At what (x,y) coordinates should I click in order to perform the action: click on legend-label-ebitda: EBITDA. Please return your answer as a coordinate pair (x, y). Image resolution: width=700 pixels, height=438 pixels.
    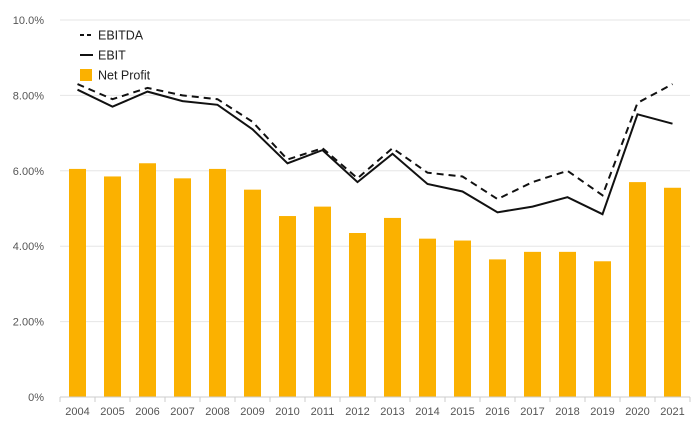
    Looking at the image, I should click on (121, 36).